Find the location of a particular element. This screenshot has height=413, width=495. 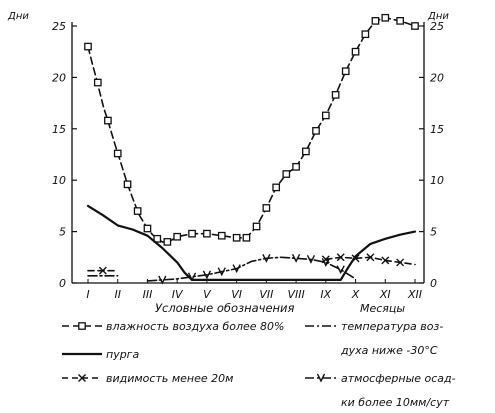

y-axis-unit-right: Дни is located at coordinates (438, 16).